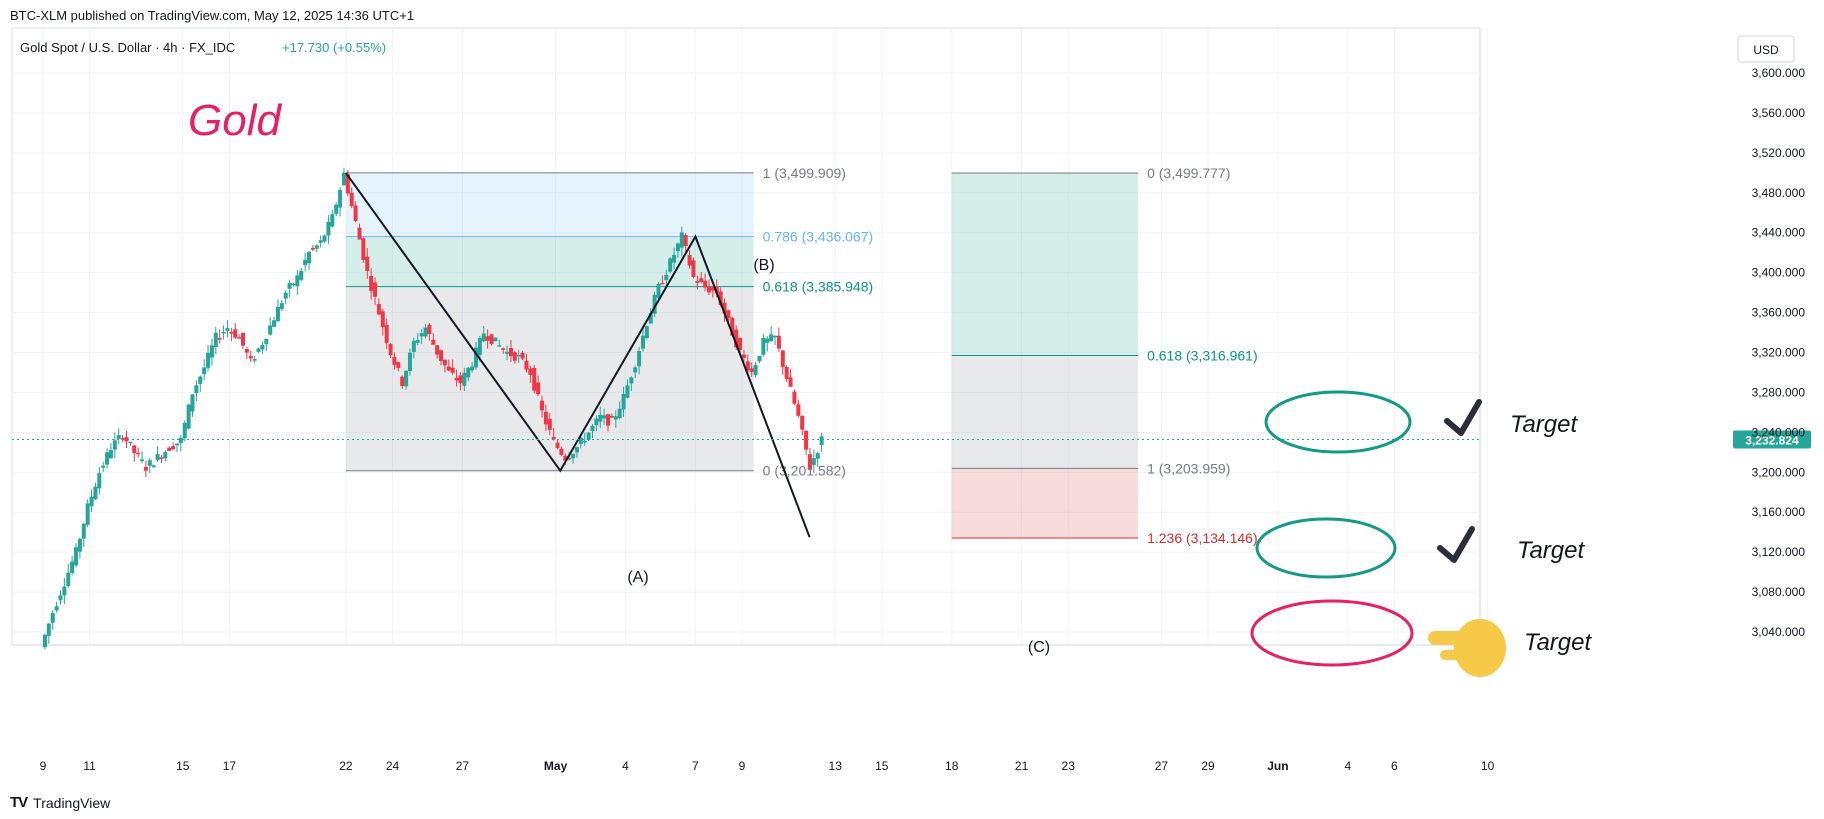 Image resolution: width=1824 pixels, height=819 pixels. Describe the element at coordinates (1480, 648) in the screenshot. I see `pointing-hand-icon` at that location.